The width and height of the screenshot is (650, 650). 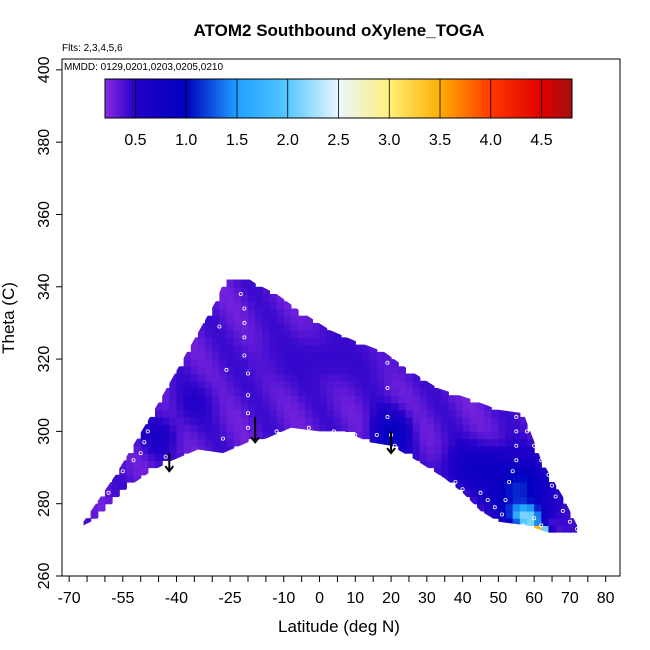 What do you see at coordinates (44, 431) in the screenshot?
I see `y-tick-label: 300` at bounding box center [44, 431].